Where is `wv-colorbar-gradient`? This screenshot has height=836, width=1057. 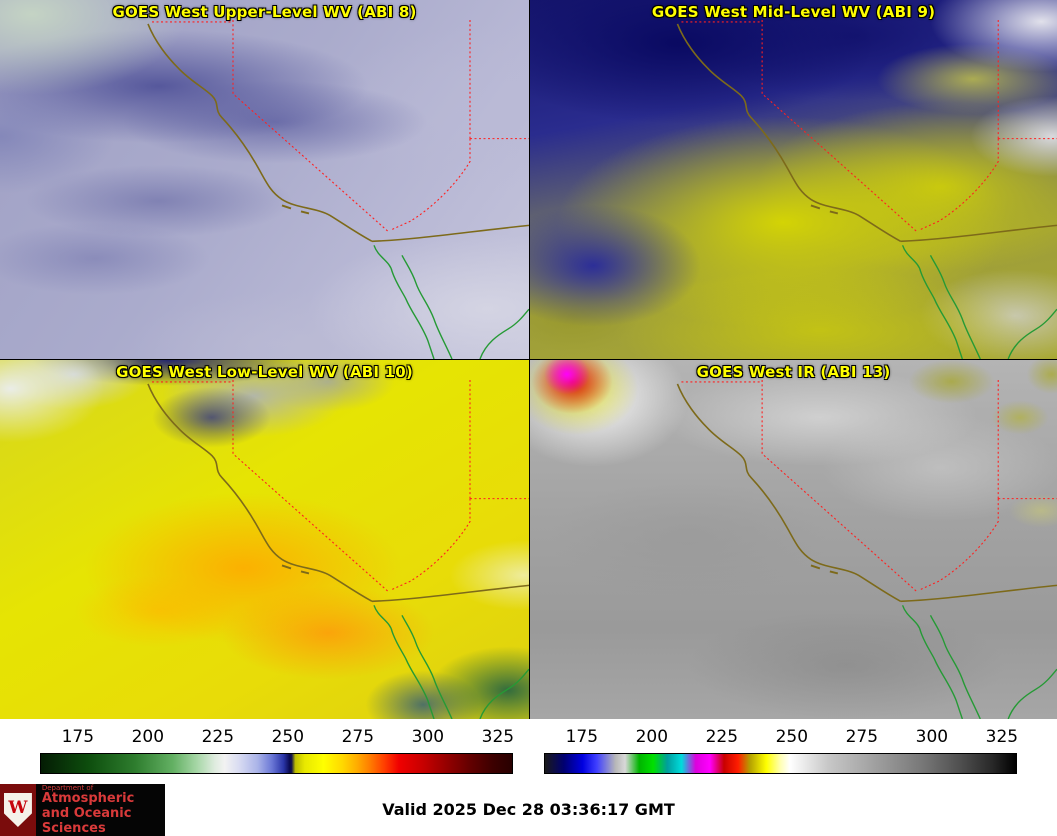 wv-colorbar-gradient is located at coordinates (276, 763).